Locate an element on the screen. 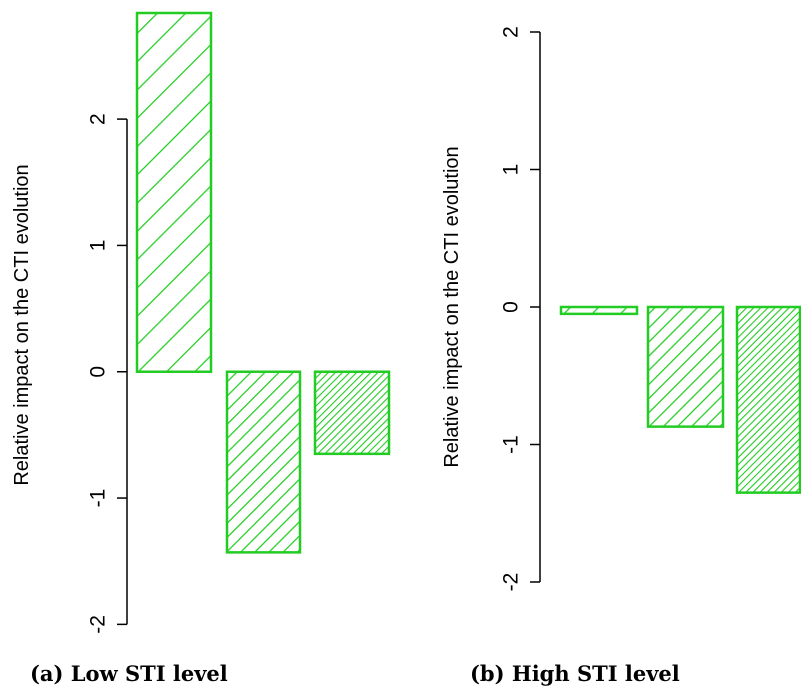 Image resolution: width=801 pixels, height=691 pixels. caption: (b) High STI level is located at coordinates (575, 673).